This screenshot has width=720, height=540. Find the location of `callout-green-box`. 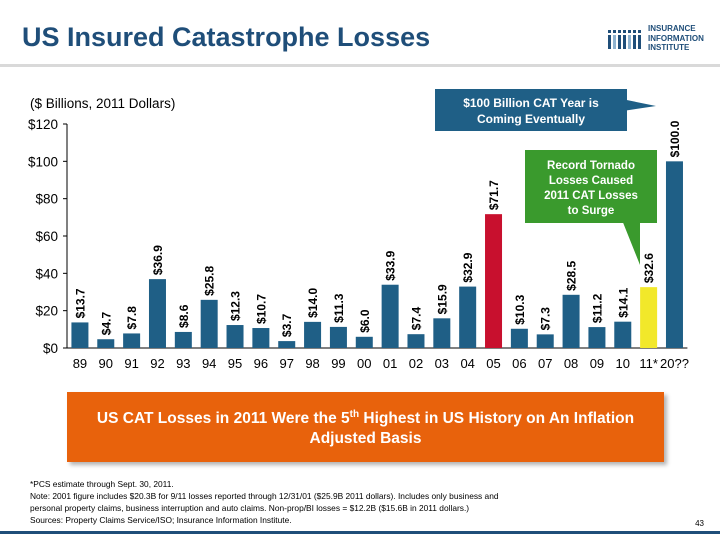

callout-green-box is located at coordinates (591, 186).